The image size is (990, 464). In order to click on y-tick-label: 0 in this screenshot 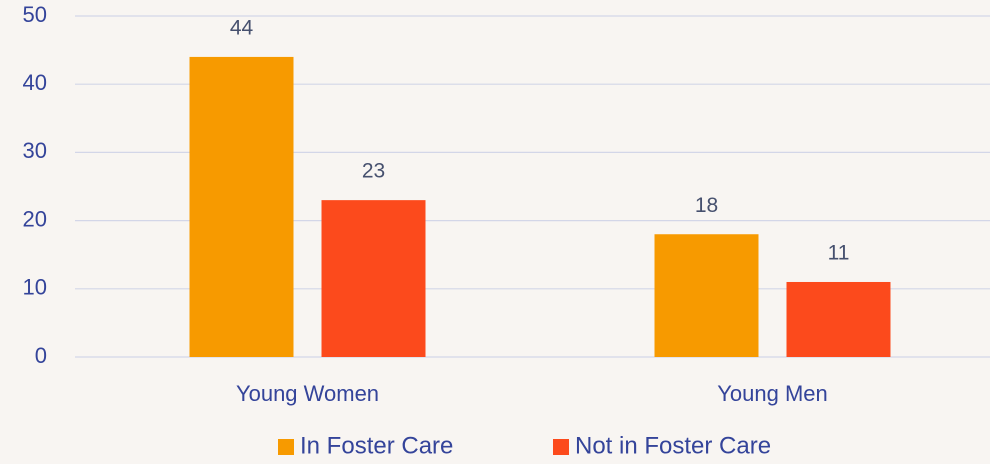, I will do `click(41, 355)`.